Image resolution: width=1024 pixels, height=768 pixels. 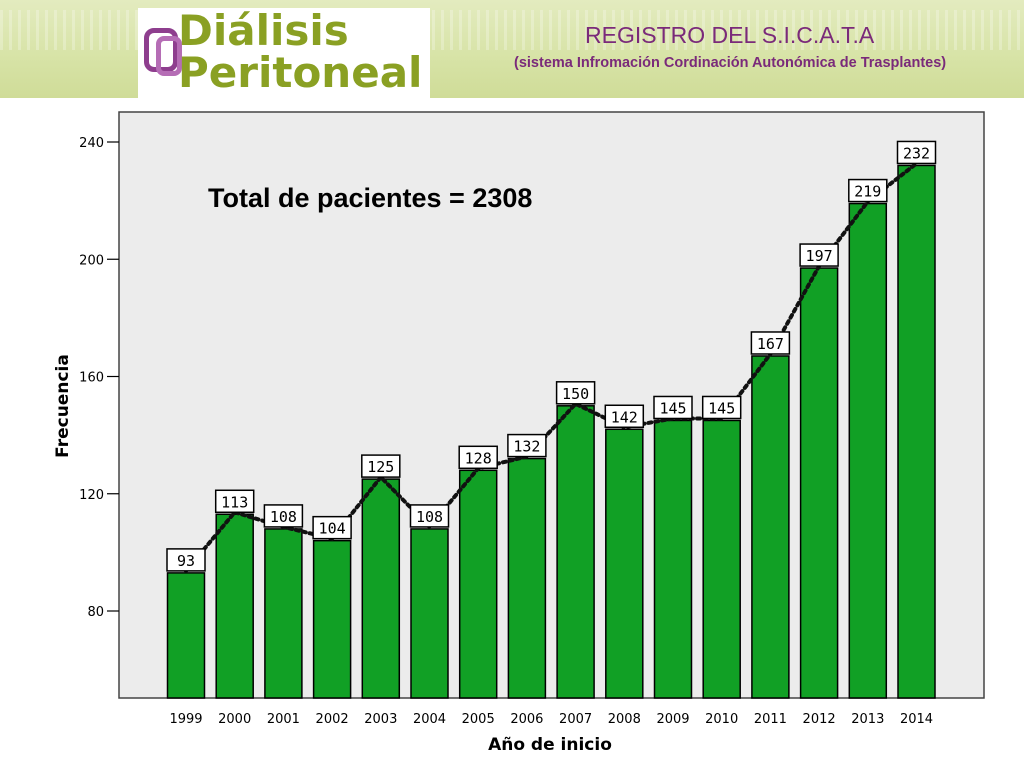 I want to click on data-label-2000: 113, so click(x=234, y=502).